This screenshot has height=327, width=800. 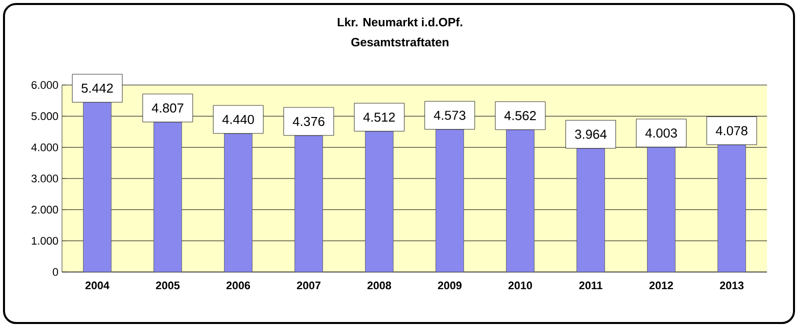 What do you see at coordinates (238, 119) in the screenshot?
I see `data-label: 4.440` at bounding box center [238, 119].